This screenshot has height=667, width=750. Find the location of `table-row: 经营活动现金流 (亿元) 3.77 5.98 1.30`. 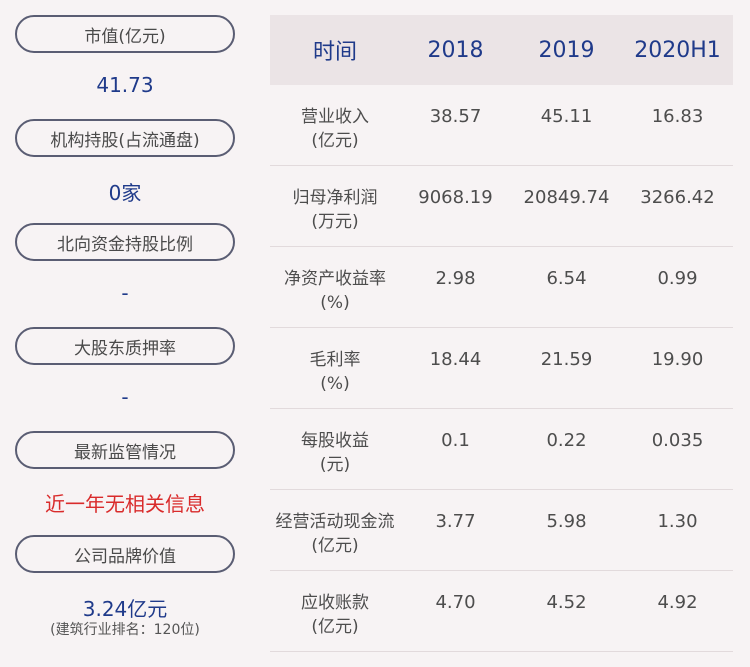

table-row: 经营活动现金流 (亿元) 3.77 5.98 1.30 is located at coordinates (501, 530).